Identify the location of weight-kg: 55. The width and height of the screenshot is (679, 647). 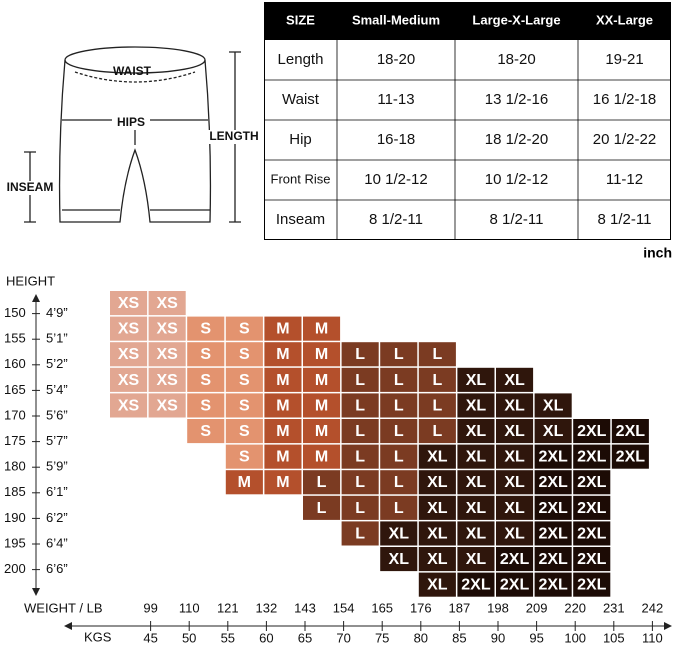
(228, 637).